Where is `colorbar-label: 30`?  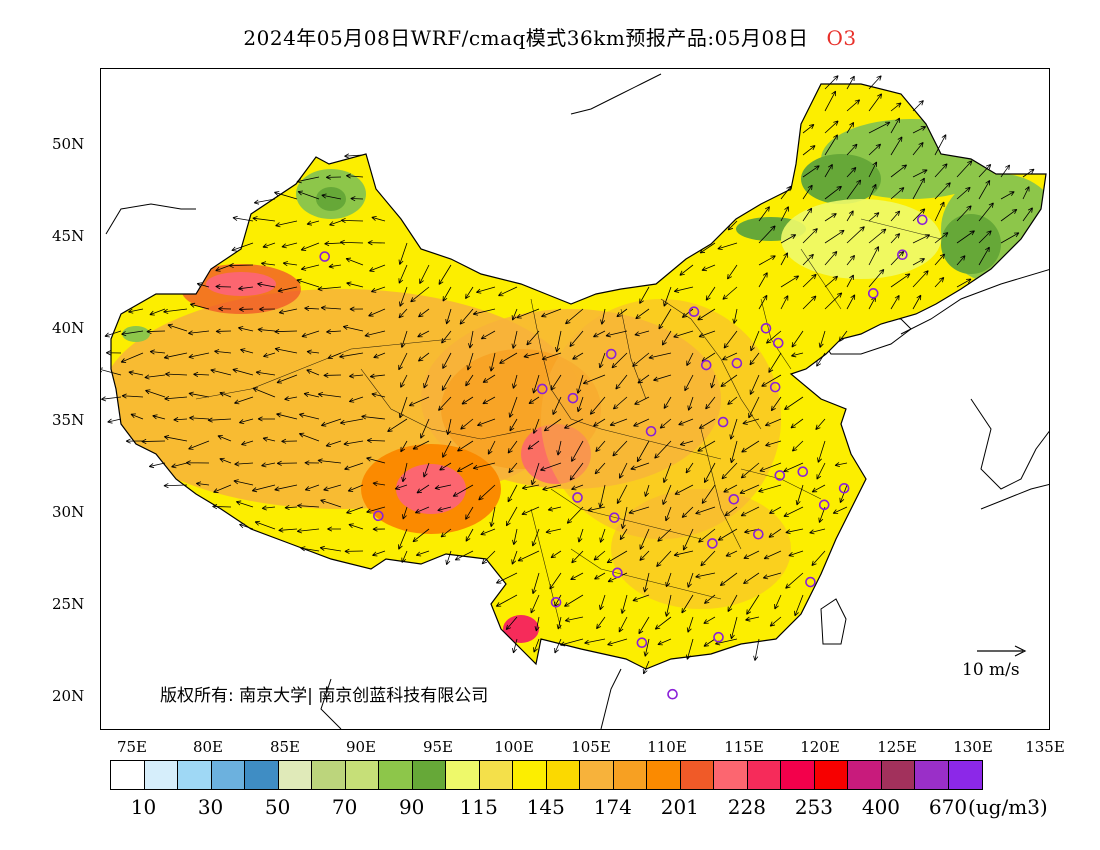 colorbar-label: 30 is located at coordinates (210, 807).